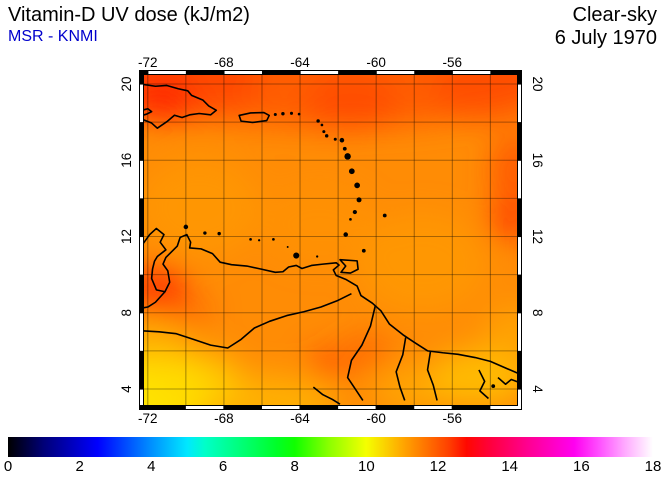  What do you see at coordinates (126, 83) in the screenshot?
I see `left-axis-tick-label: 20` at bounding box center [126, 83].